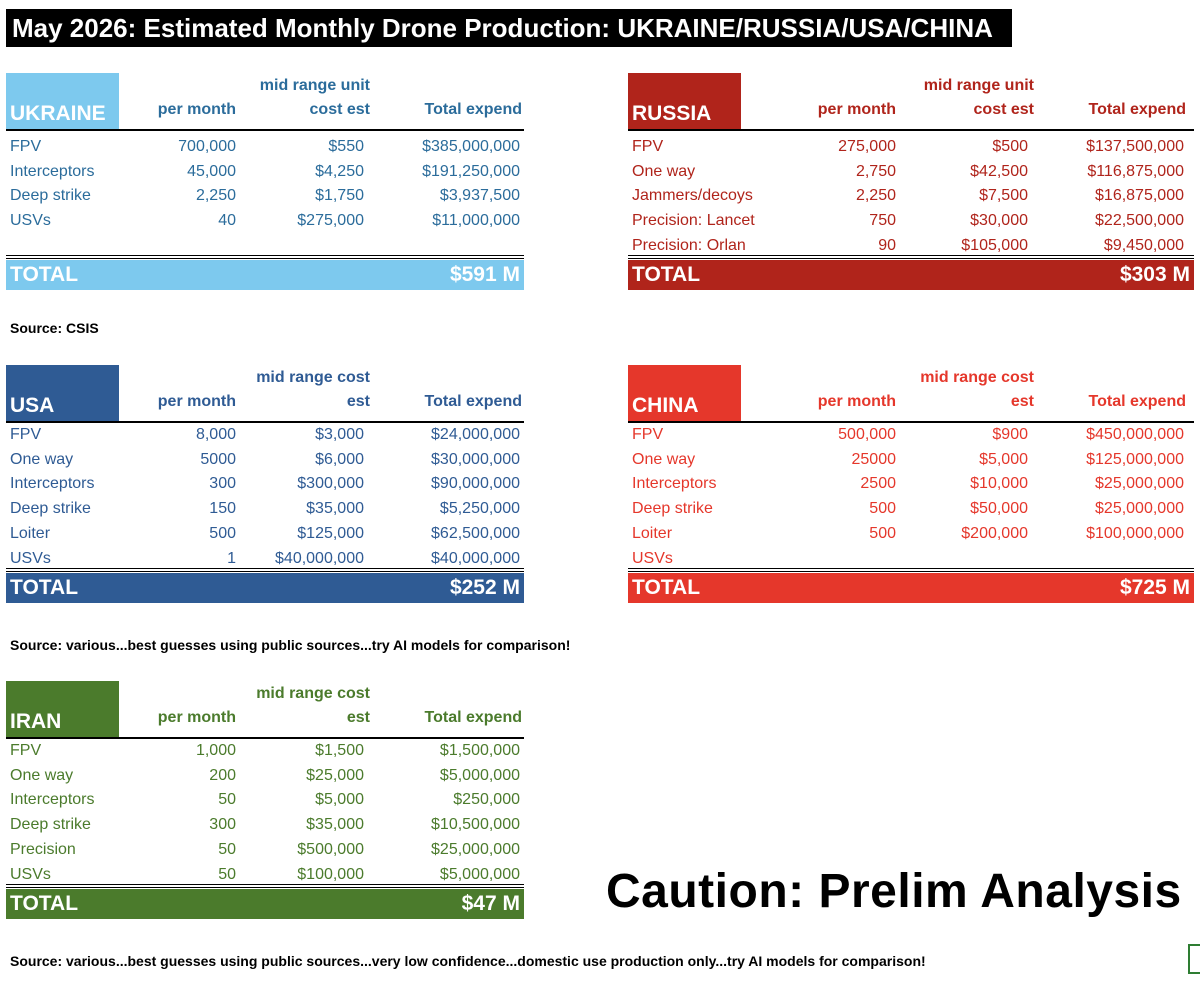  I want to click on table-row: USVs 1 $40,000,000 $40,000,000, so click(265, 559).